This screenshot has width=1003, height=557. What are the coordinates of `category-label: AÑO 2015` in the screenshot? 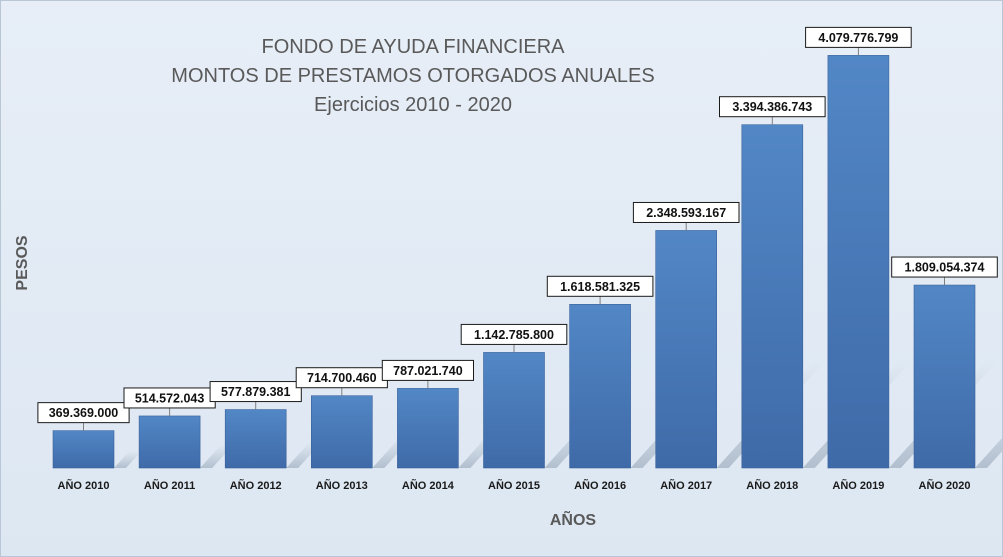 It's located at (514, 485).